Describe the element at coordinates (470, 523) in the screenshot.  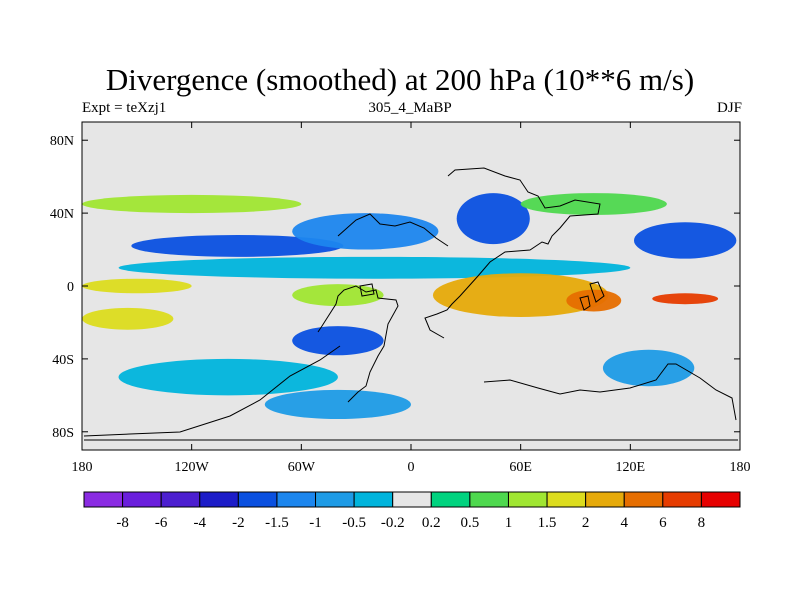
I see `colorbar-label: 0.5` at that location.